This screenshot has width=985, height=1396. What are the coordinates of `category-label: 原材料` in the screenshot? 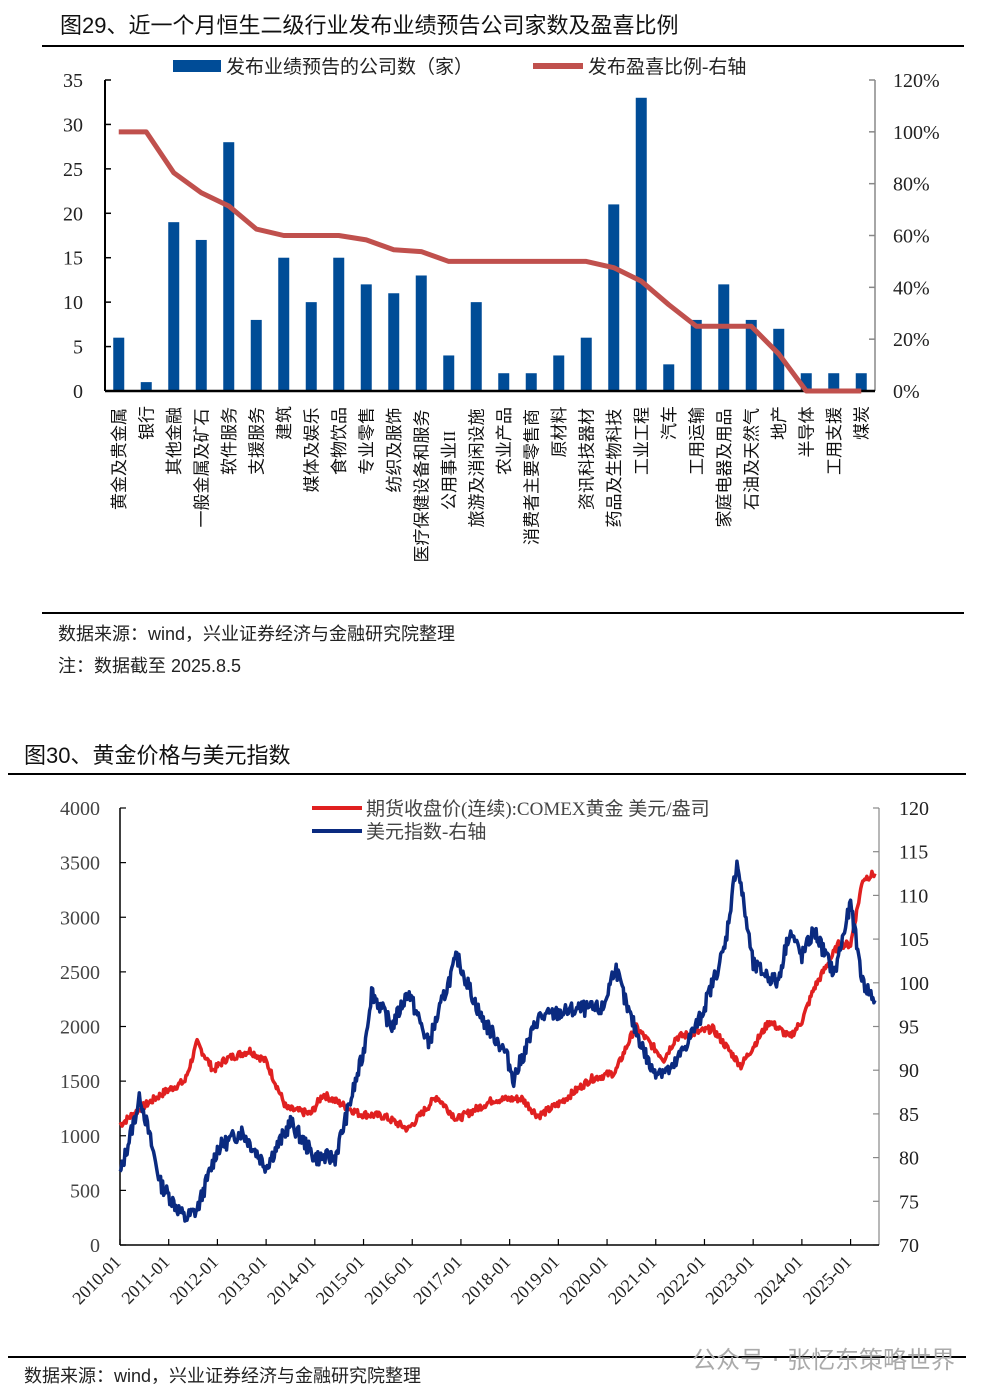 It's located at (559, 432).